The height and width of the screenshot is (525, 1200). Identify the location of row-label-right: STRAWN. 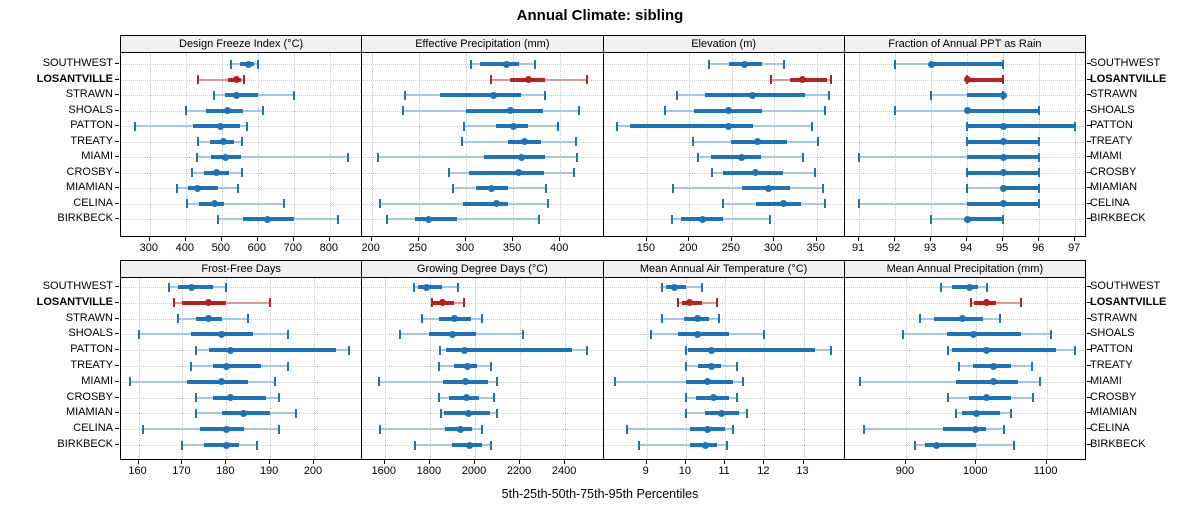
(1114, 94).